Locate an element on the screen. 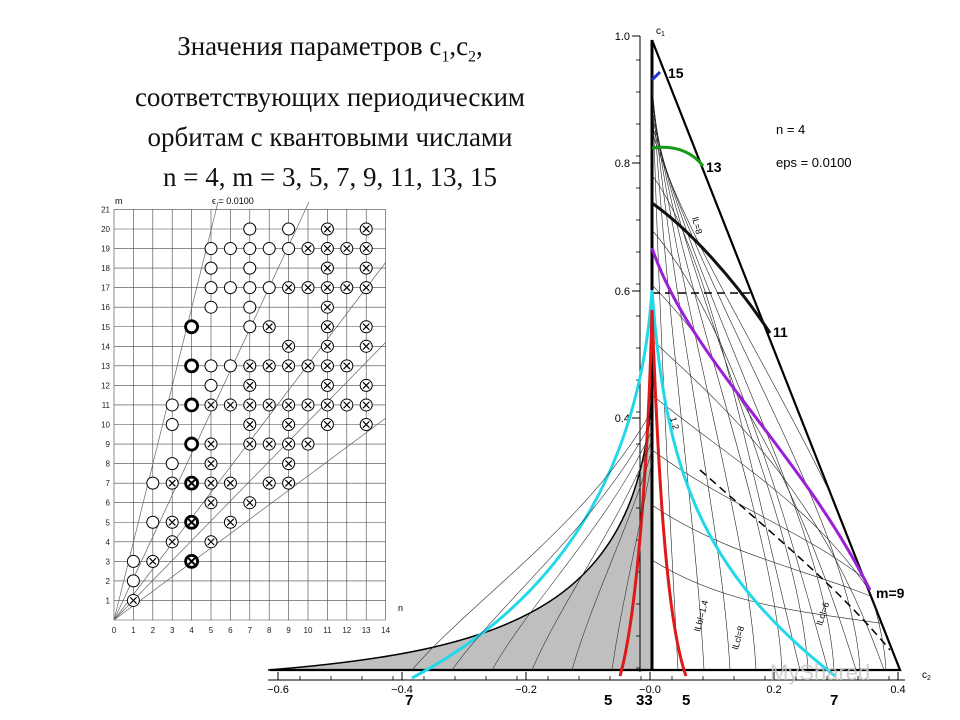 The height and width of the screenshot is (720, 960). grid-y-tick: 2 is located at coordinates (108, 581).